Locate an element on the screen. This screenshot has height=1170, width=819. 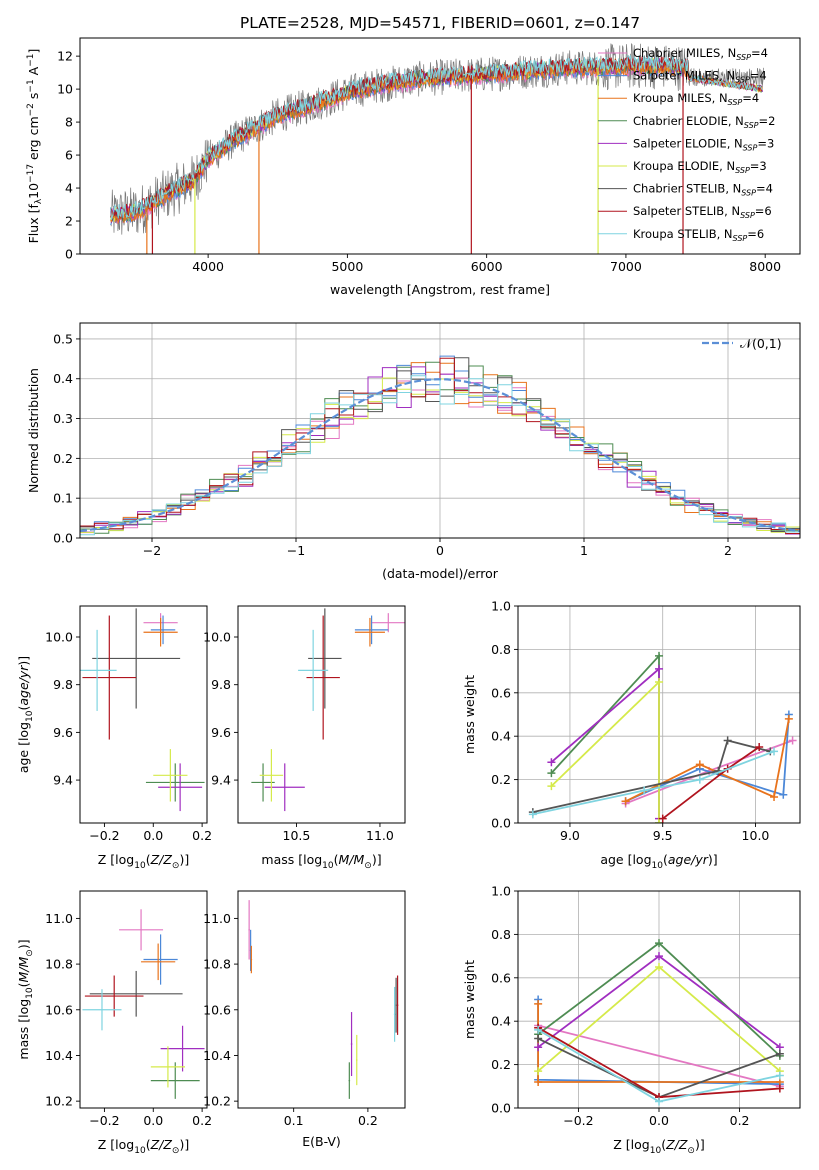
label-part: Chabrier ELODIE, N is located at coordinates (688, 121).